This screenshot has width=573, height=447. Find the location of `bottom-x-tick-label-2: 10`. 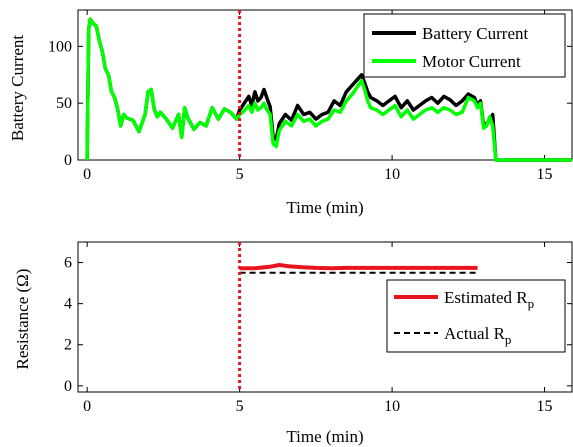

bottom-x-tick-label-2: 10 is located at coordinates (392, 406).